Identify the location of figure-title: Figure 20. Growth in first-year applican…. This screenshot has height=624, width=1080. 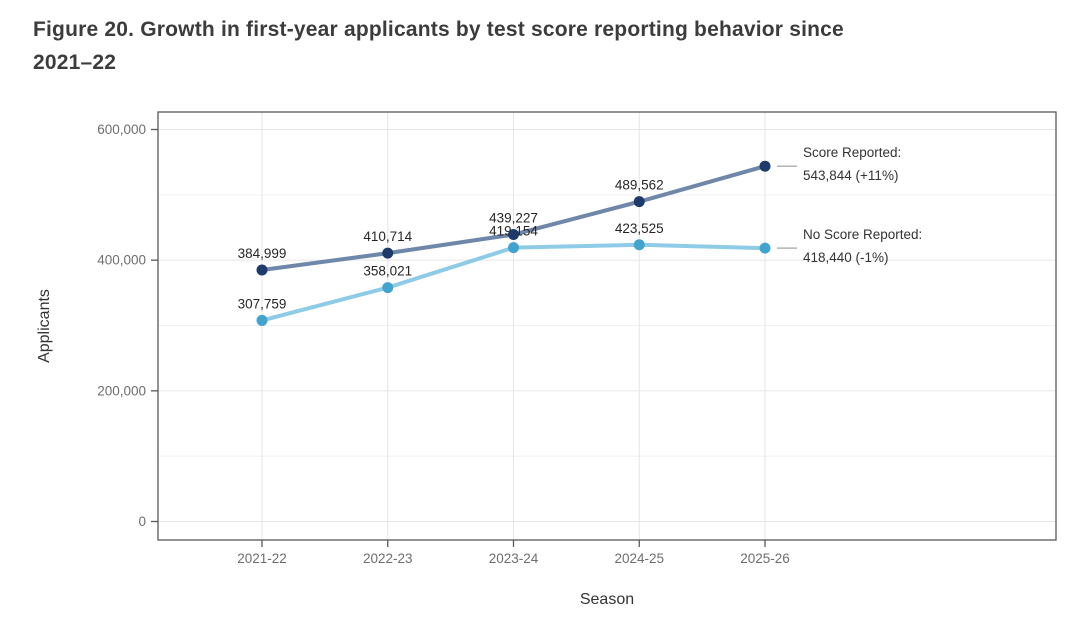
(543, 46).